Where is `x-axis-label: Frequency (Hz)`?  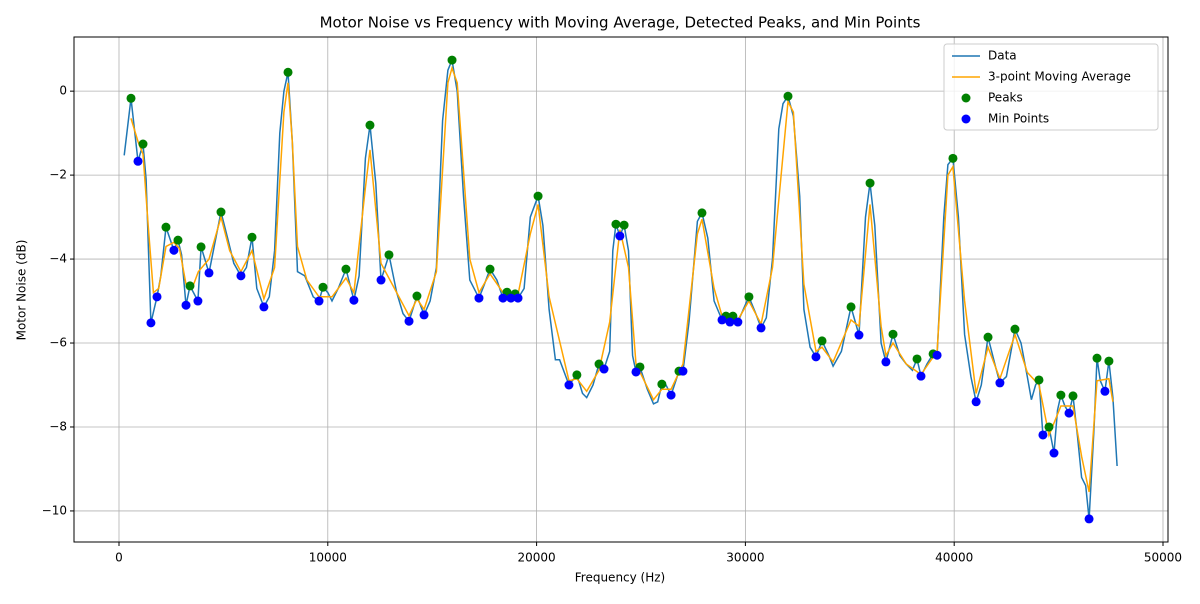
x-axis-label: Frequency (Hz) is located at coordinates (620, 578).